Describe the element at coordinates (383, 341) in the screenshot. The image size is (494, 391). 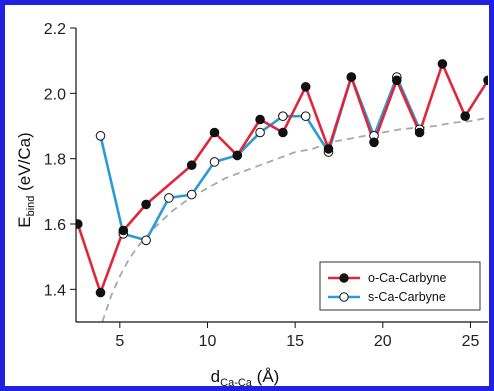
I see `x-tick-label: 20` at that location.